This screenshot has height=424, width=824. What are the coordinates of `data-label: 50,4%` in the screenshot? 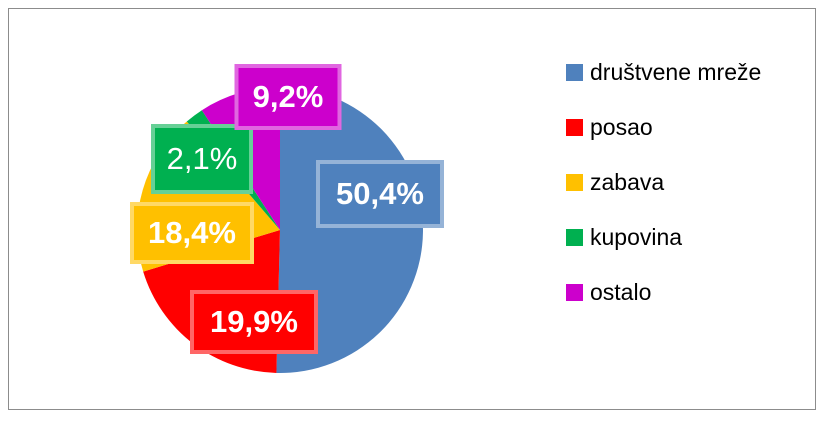 It's located at (380, 193).